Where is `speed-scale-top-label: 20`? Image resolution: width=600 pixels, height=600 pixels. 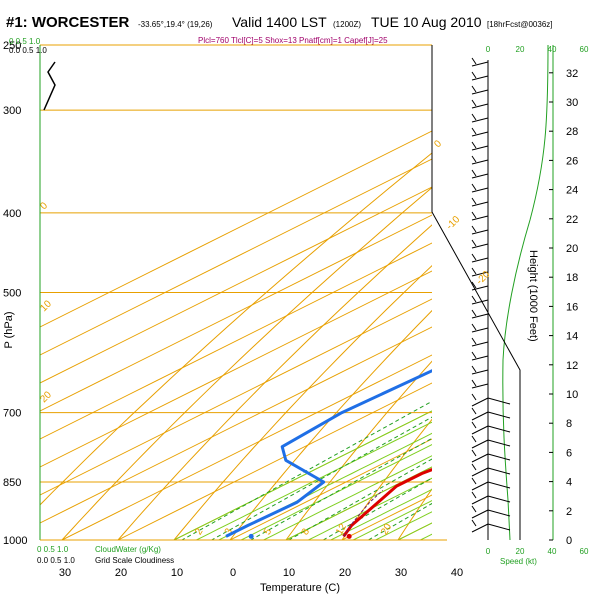
speed-scale-top-label: 20 is located at coordinates (520, 49).